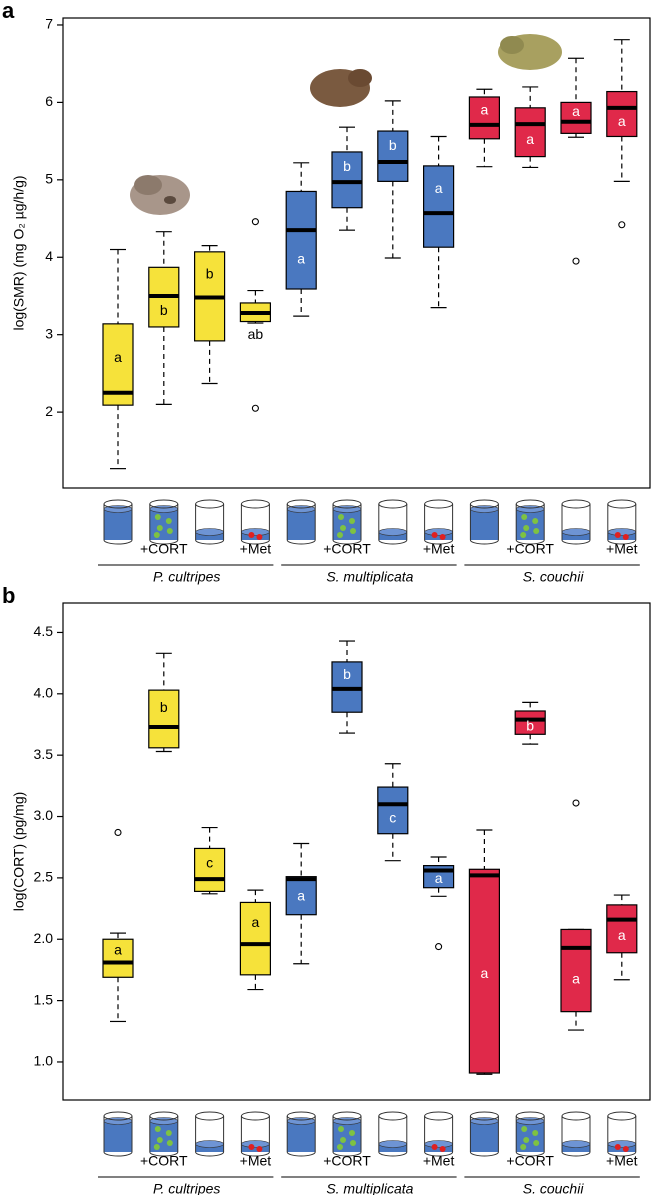  What do you see at coordinates (8, 595) in the screenshot?
I see `panel-label: b` at bounding box center [8, 595].